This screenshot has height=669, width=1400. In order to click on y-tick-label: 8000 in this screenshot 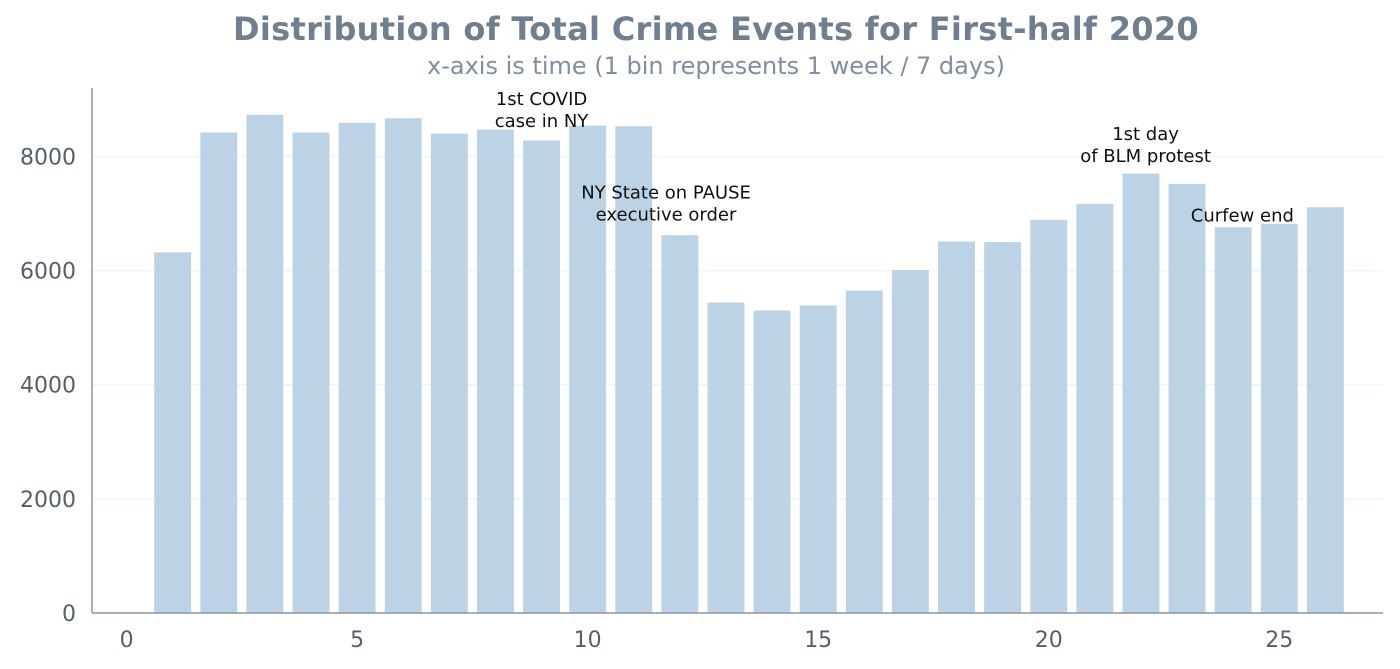, I will do `click(48, 157)`.